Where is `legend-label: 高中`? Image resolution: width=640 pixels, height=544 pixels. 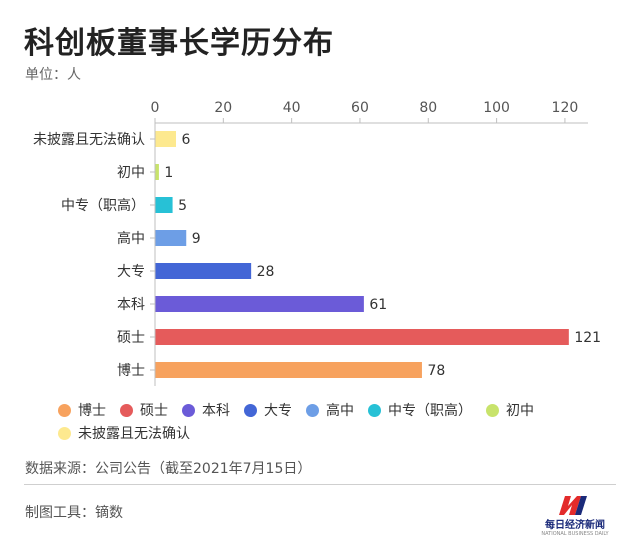 legend-label: 高中 is located at coordinates (340, 411).